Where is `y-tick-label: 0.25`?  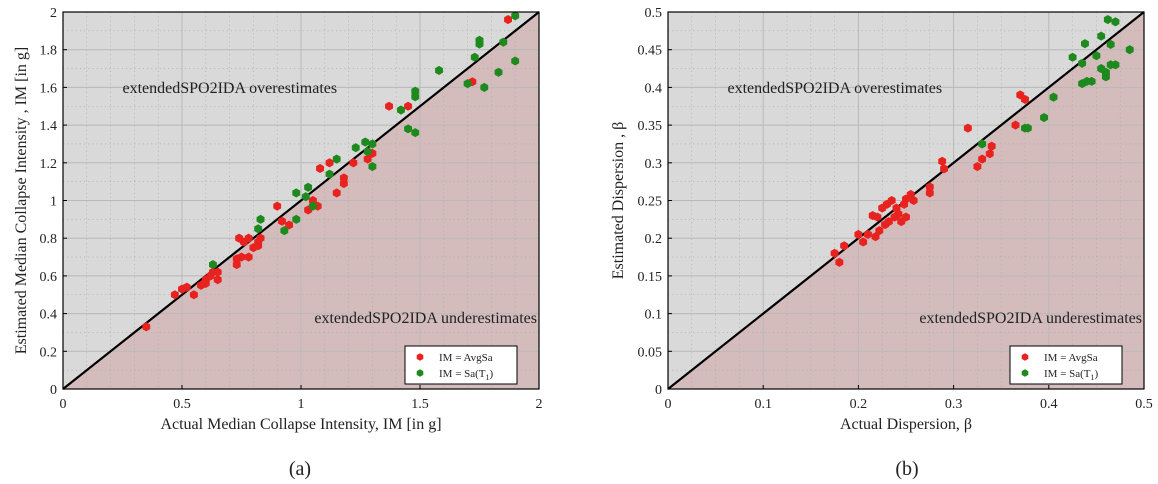
y-tick-label: 0.25 is located at coordinates (650, 202).